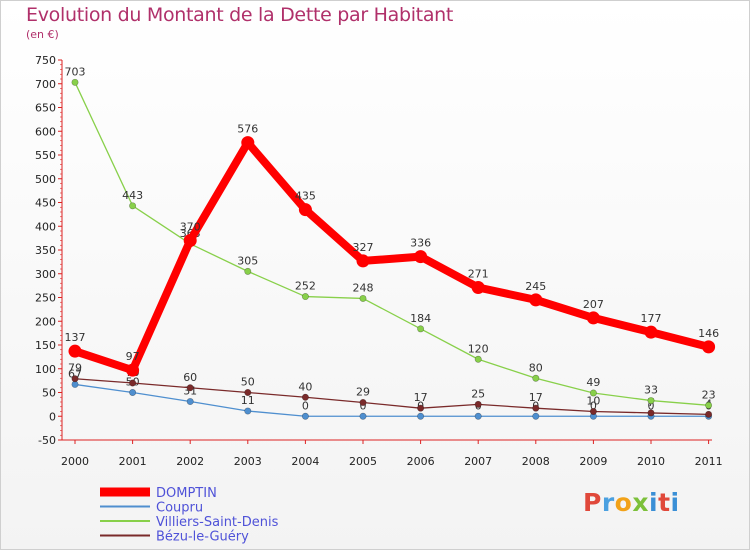  I want to click on data-label: 245, so click(535, 286).